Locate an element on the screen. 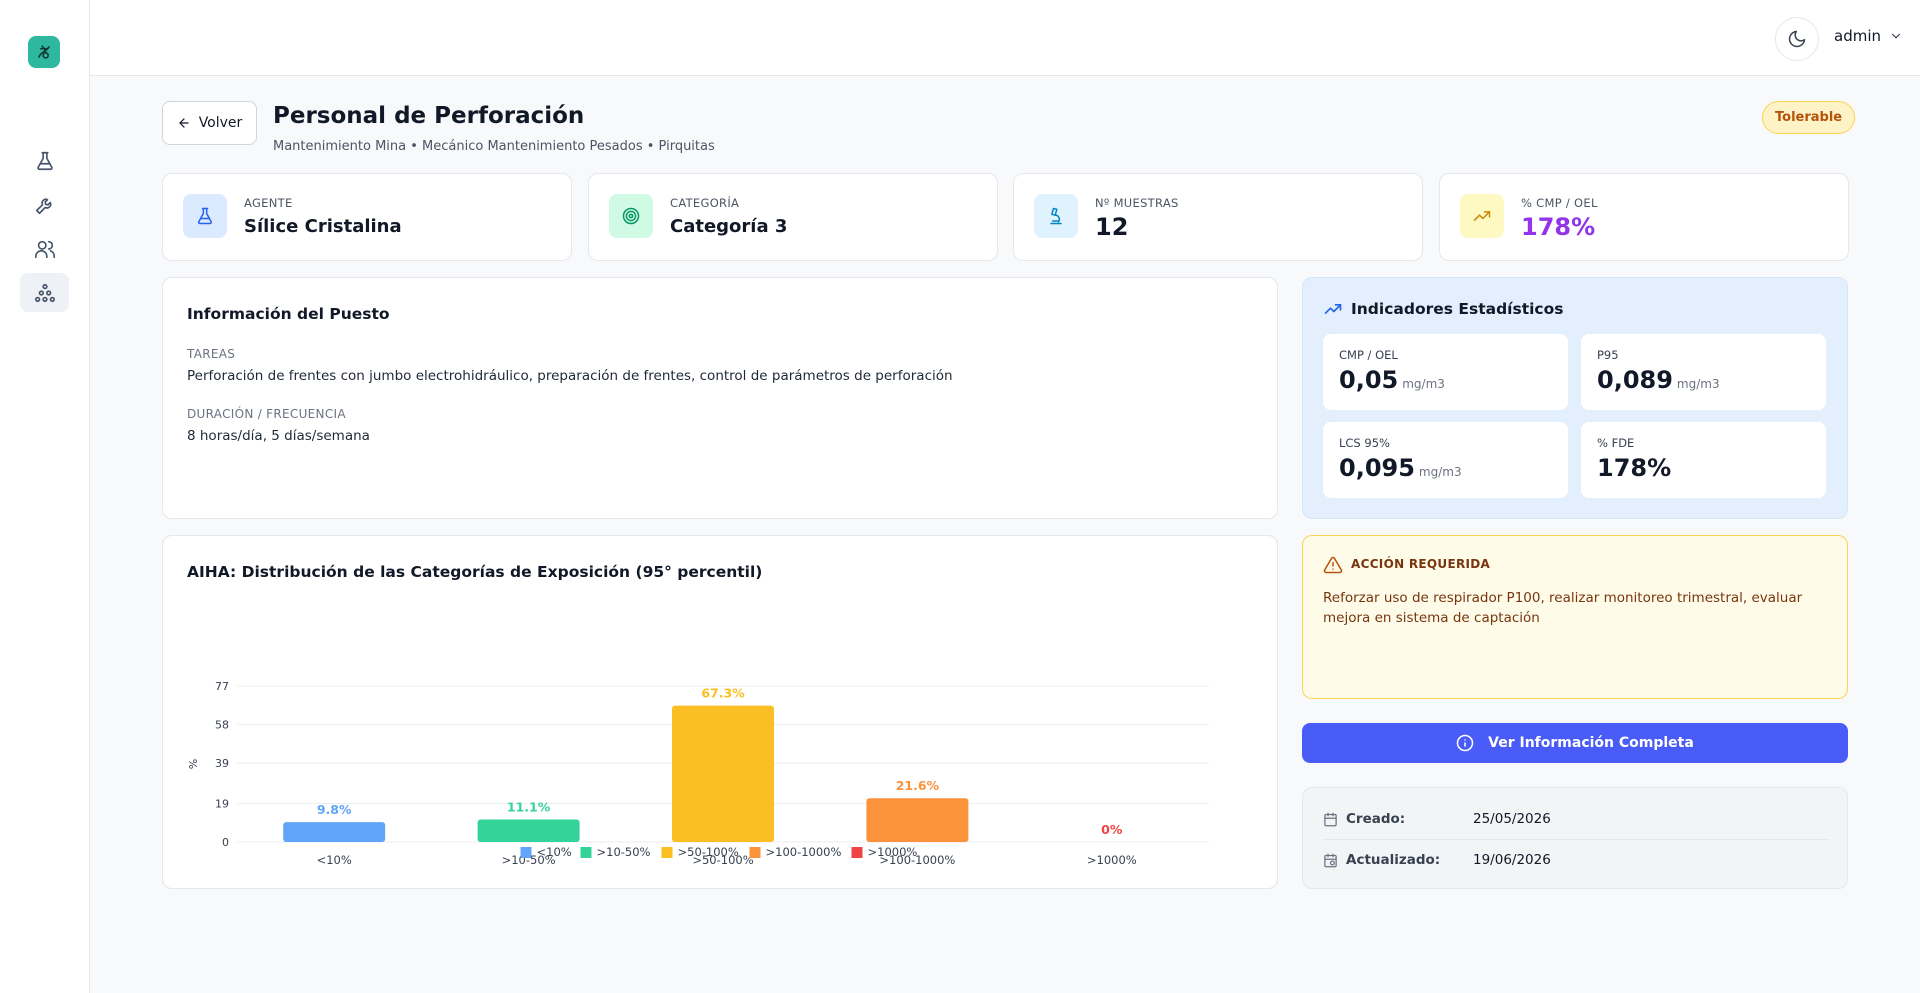 This screenshot has height=993, width=1920. x-tick-label: >1000% is located at coordinates (1112, 860).